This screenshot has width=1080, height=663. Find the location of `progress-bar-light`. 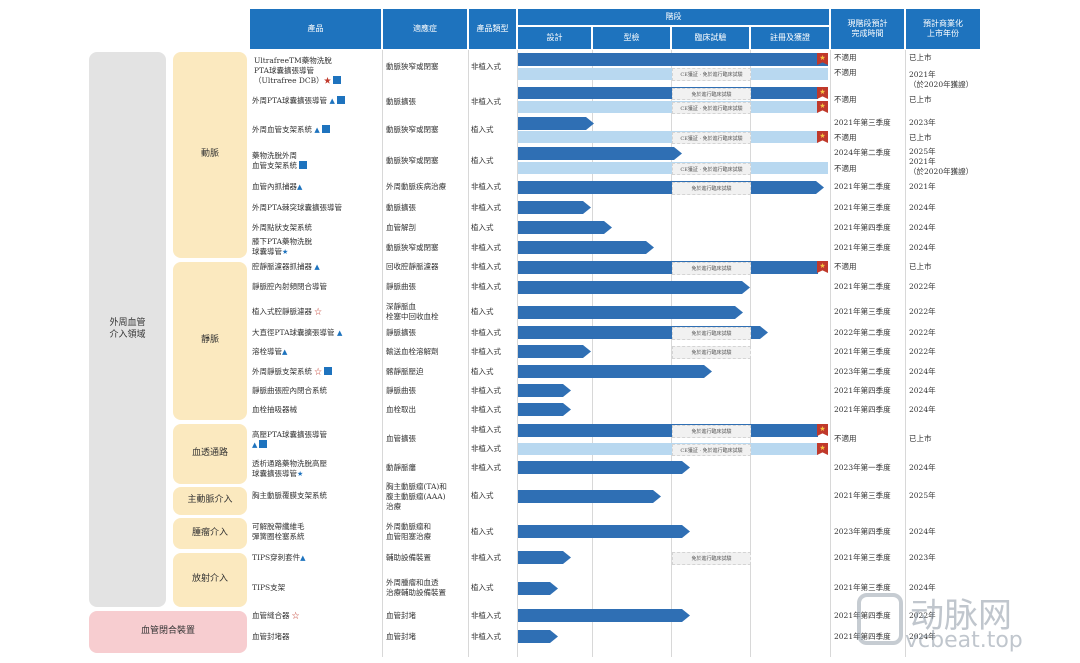

progress-bar-light is located at coordinates (668, 137).